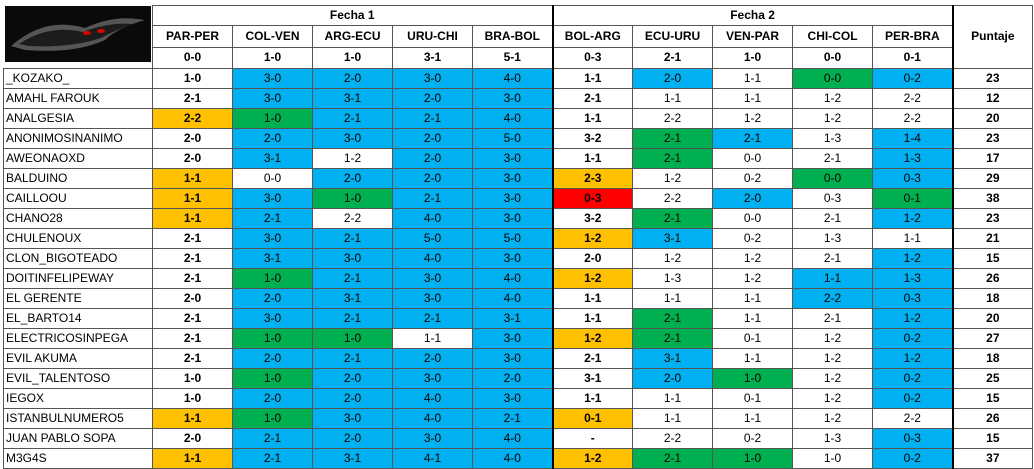 The height and width of the screenshot is (469, 1034). Describe the element at coordinates (432, 58) in the screenshot. I see `match-result: 3-1` at that location.